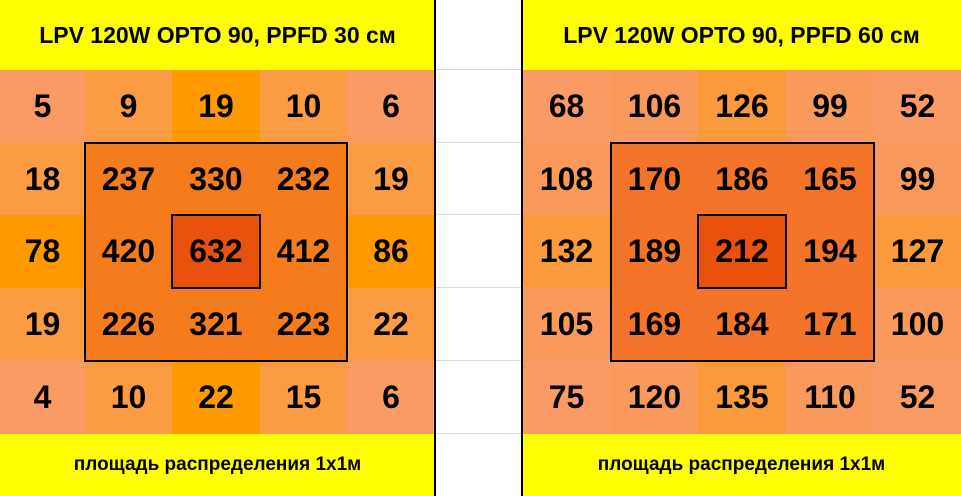  Describe the element at coordinates (128, 251) in the screenshot. I see `heat-cell: 420` at that location.